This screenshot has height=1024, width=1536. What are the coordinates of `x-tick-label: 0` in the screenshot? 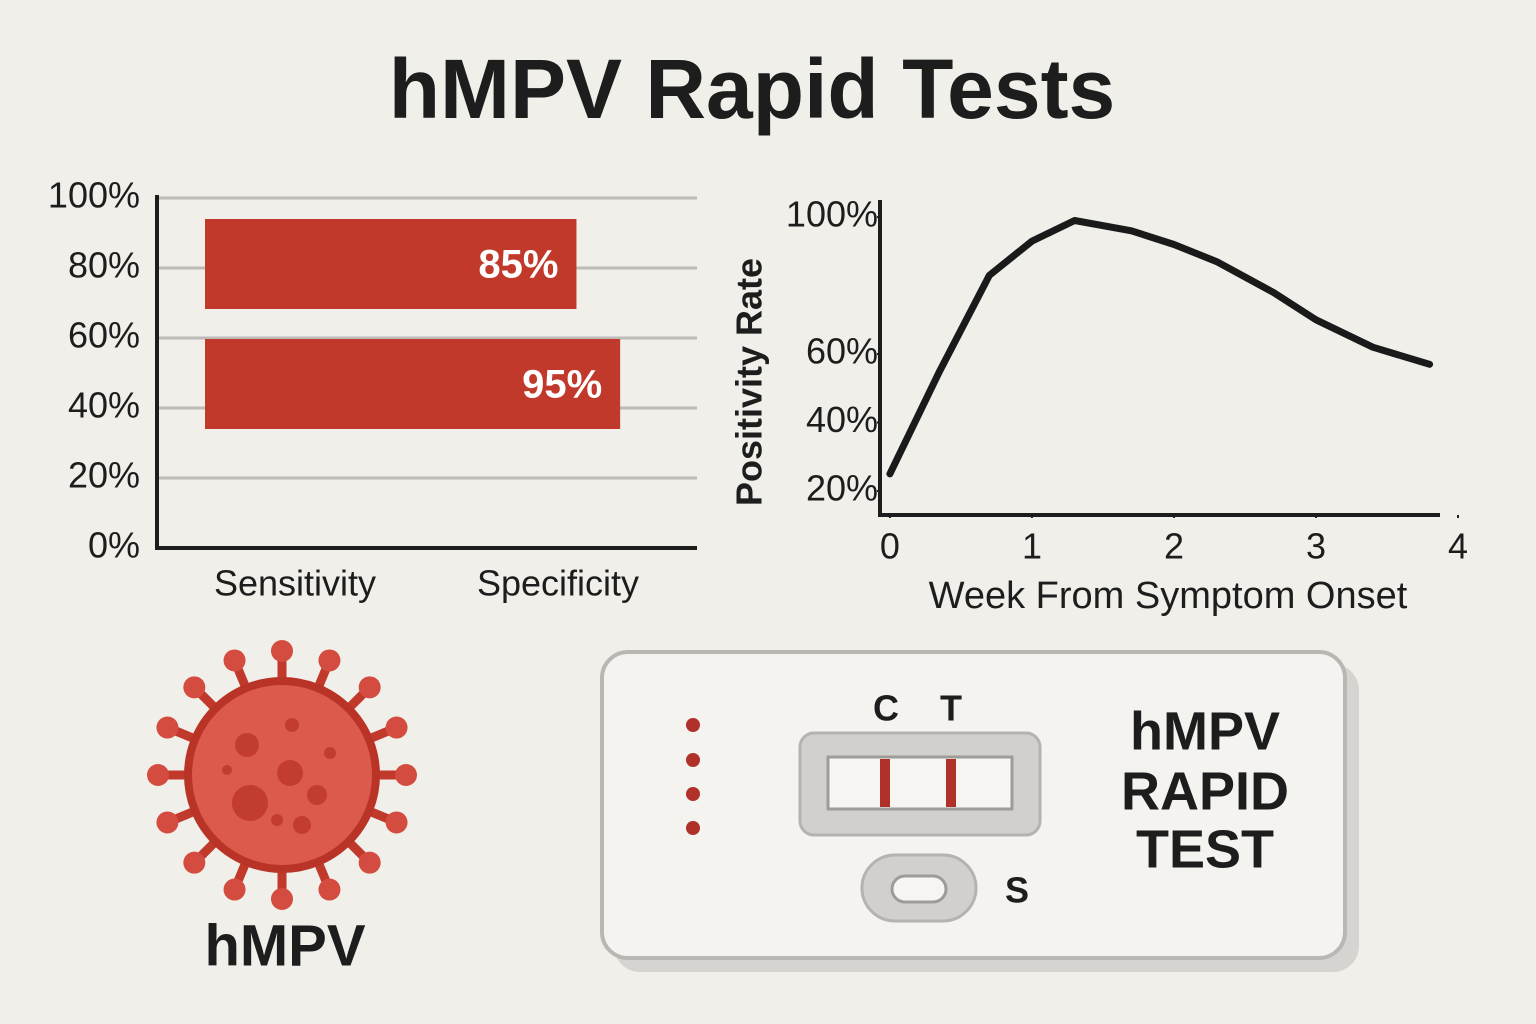 It's located at (890, 546).